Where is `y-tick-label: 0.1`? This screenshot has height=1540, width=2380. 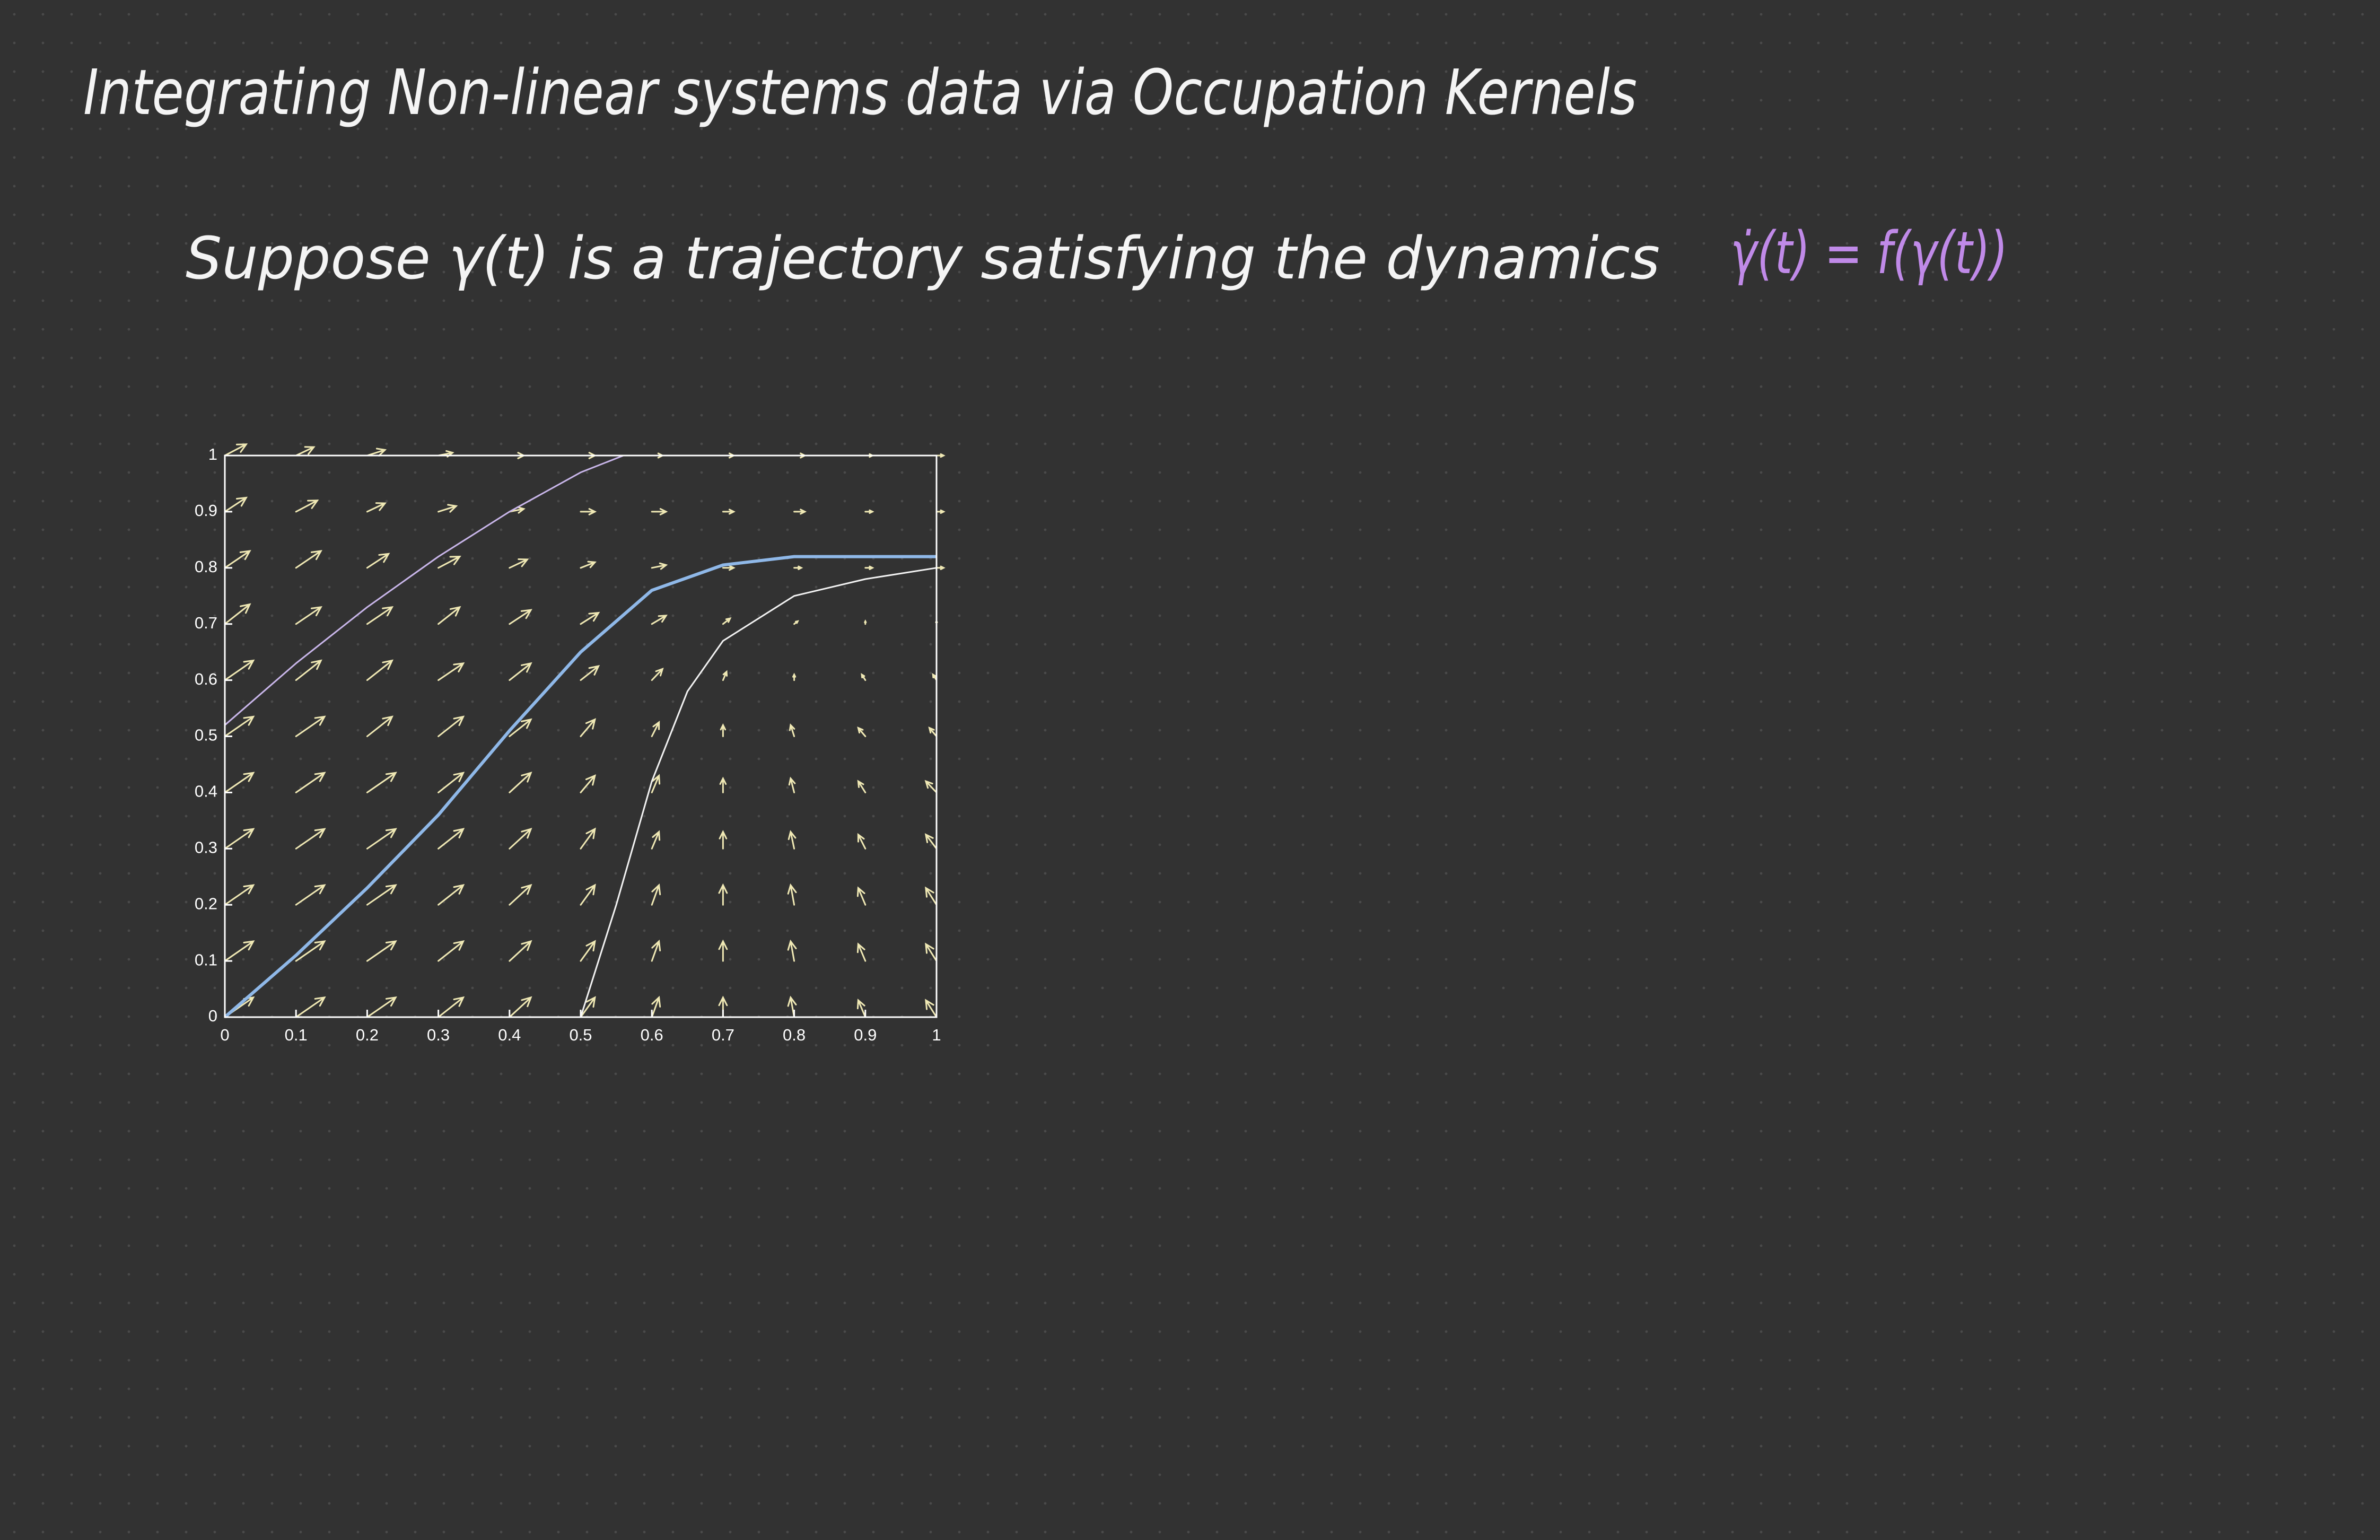
y-tick-label: 0.1 is located at coordinates (206, 959).